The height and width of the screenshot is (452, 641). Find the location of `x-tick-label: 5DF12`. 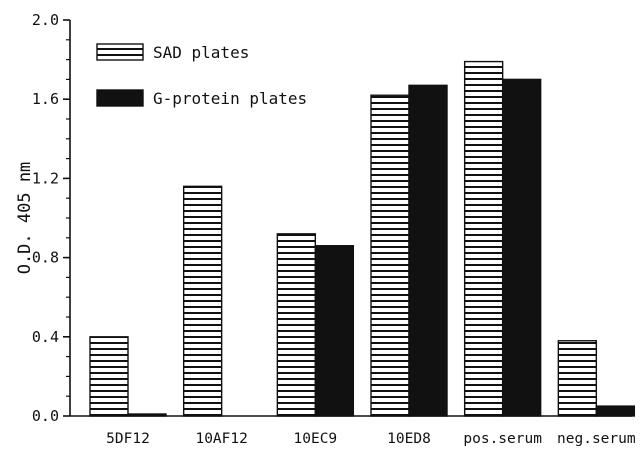

x-tick-label: 5DF12 is located at coordinates (128, 439).